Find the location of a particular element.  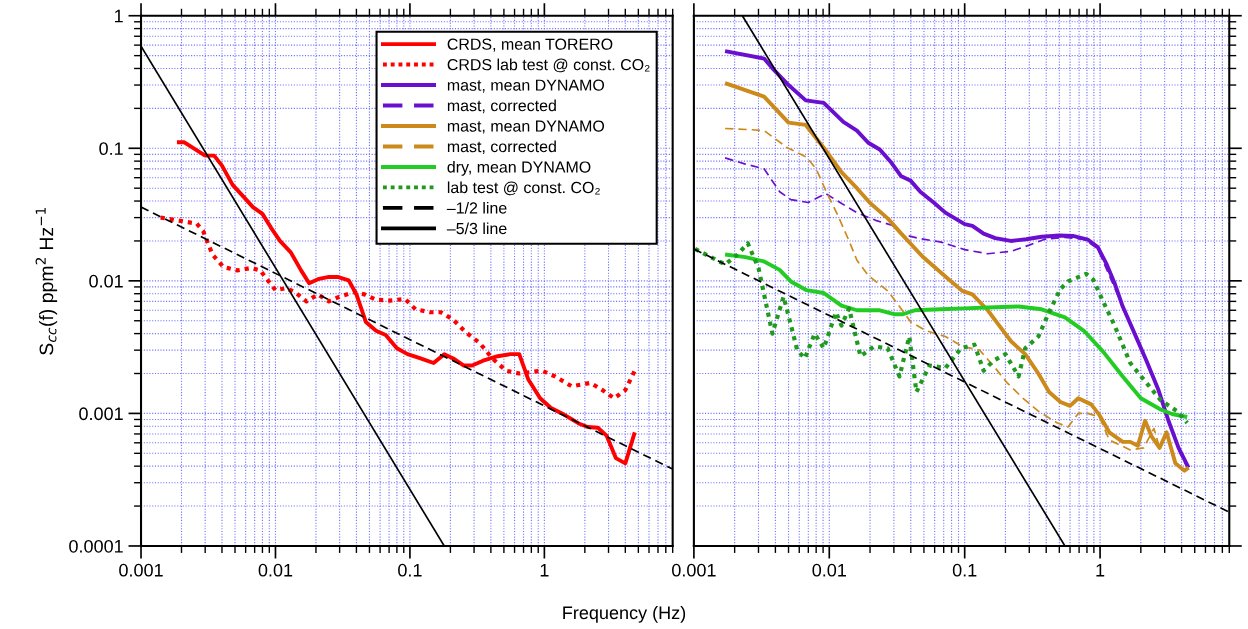

y-tick-label: 0.001 is located at coordinates (101, 414).